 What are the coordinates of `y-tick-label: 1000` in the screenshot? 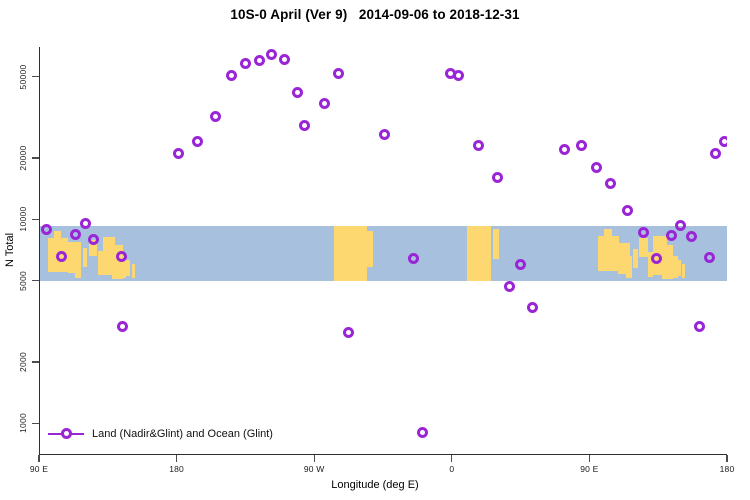 It's located at (23, 423).